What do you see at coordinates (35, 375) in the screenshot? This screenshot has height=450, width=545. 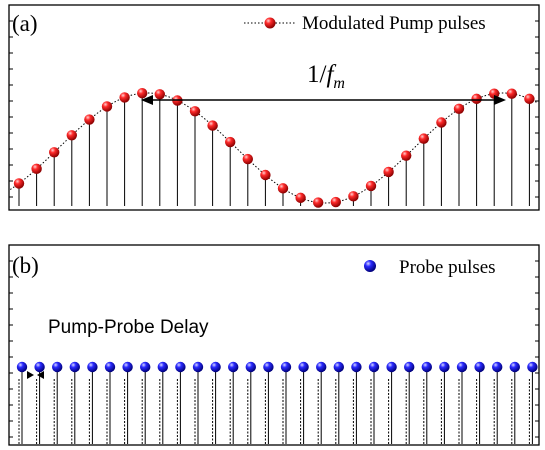 I see `delay-arrows-icon` at bounding box center [35, 375].